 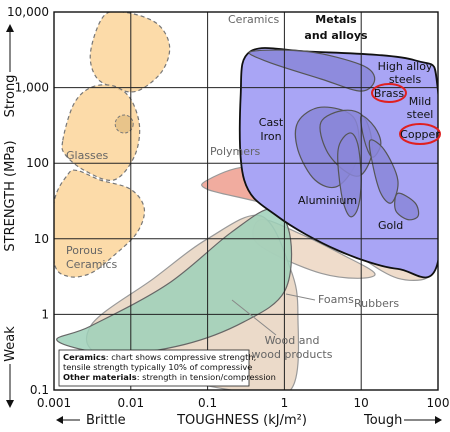 What do you see at coordinates (37, 163) in the screenshot?
I see `y-tick-label: 100` at bounding box center [37, 163].